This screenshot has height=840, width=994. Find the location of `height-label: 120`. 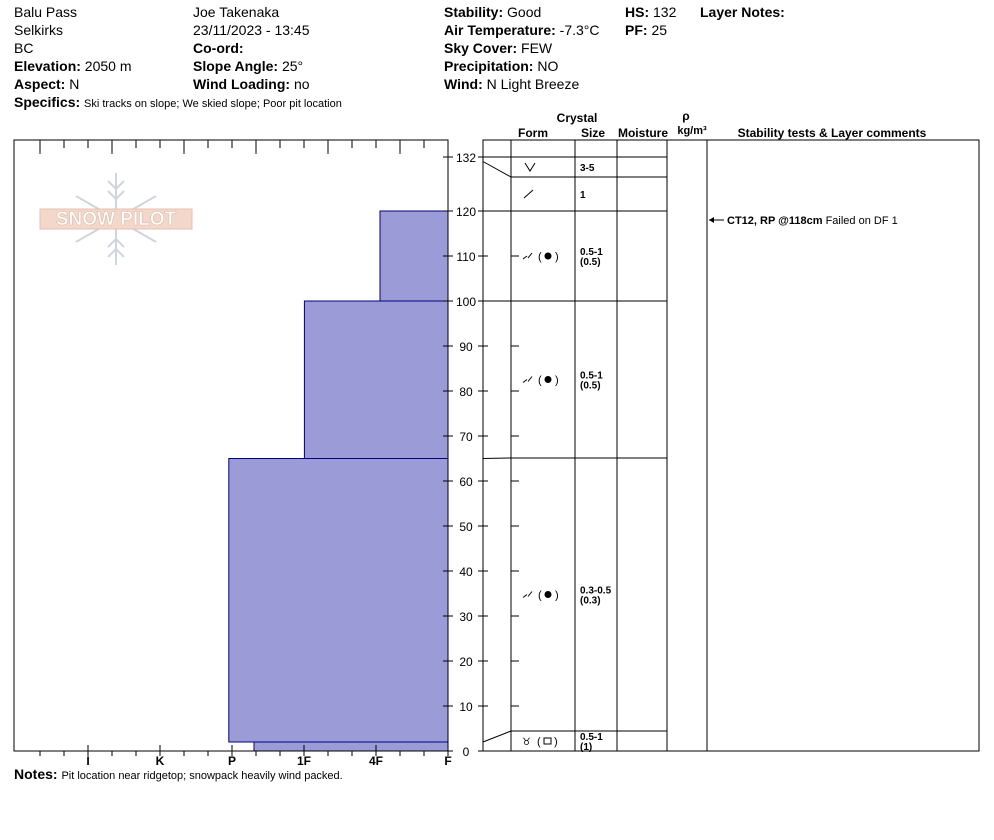

height-label: 120 is located at coordinates (466, 212).